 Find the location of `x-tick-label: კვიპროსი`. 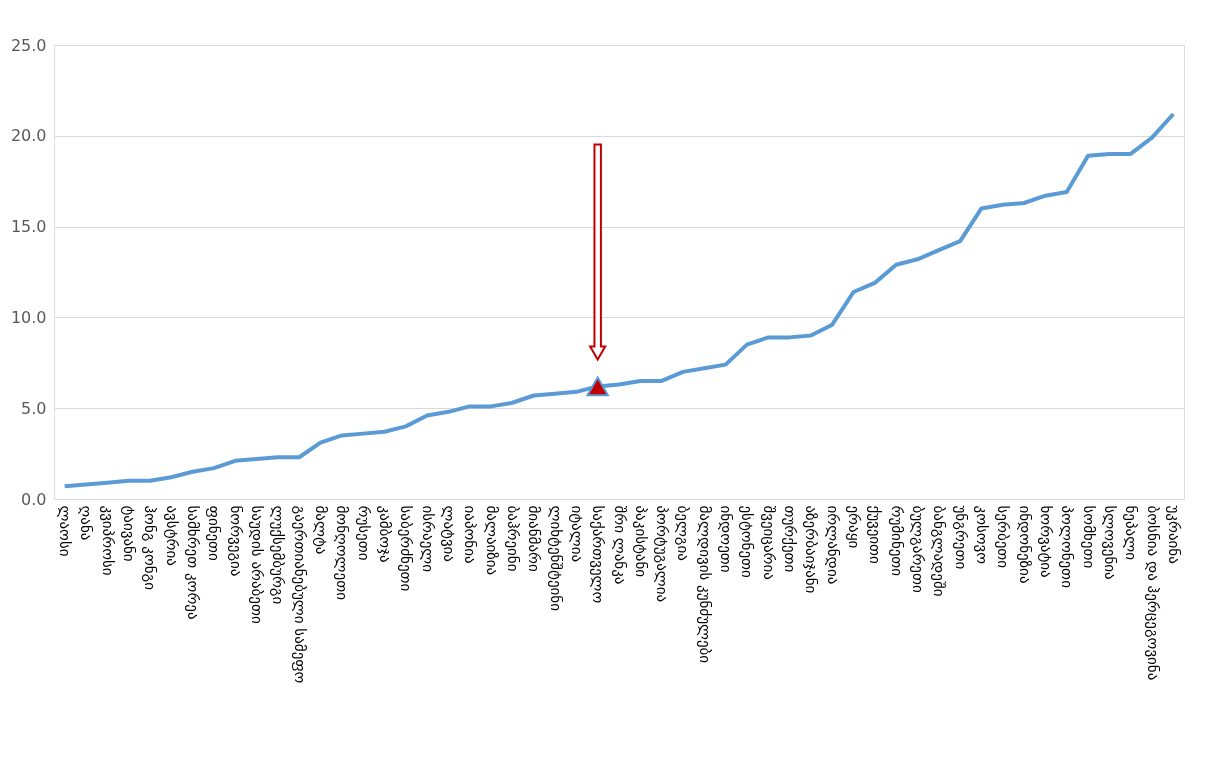

x-tick-label: კვიპროსი is located at coordinates (107, 540).